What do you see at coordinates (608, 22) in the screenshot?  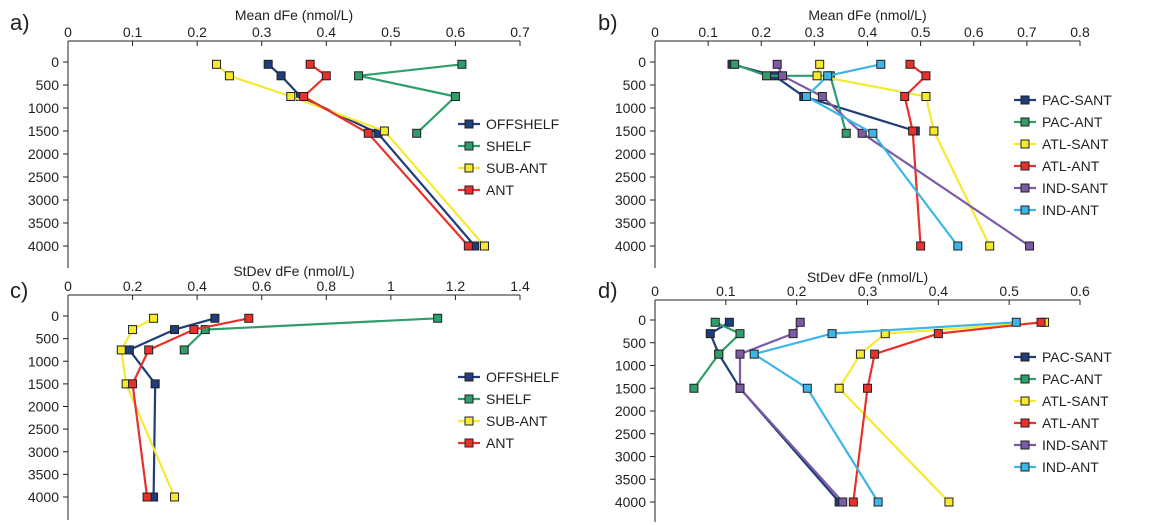 I see `panel-label: b)` at bounding box center [608, 22].